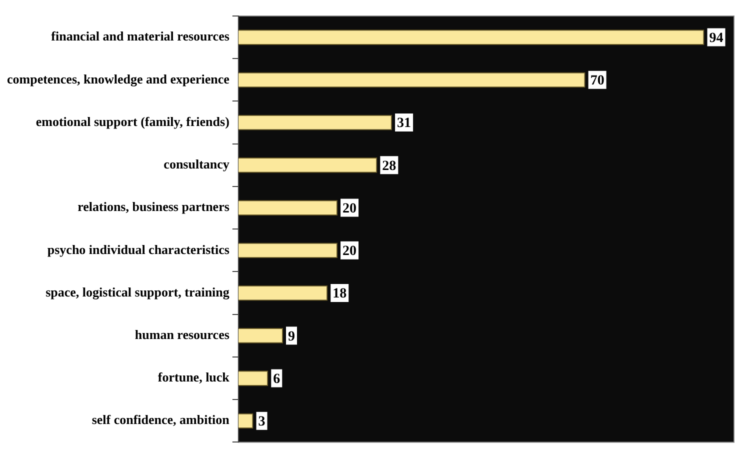 The height and width of the screenshot is (453, 744). Describe the element at coordinates (339, 294) in the screenshot. I see `data-label: 18` at that location.